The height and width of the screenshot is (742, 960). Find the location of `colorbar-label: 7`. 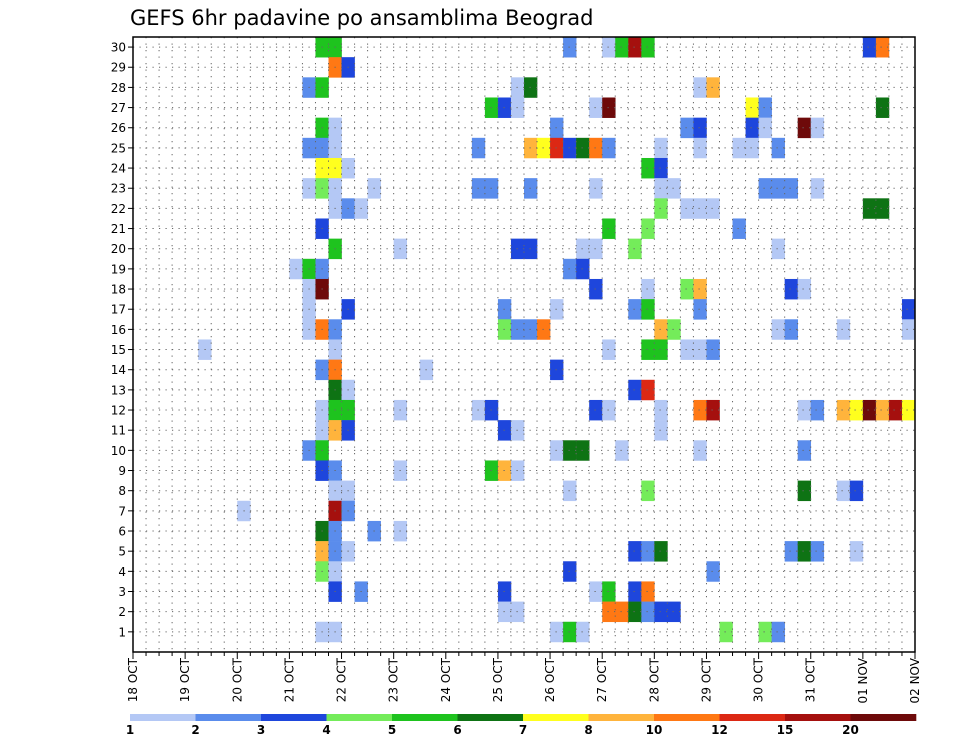

colorbar-label: 7 is located at coordinates (523, 730).